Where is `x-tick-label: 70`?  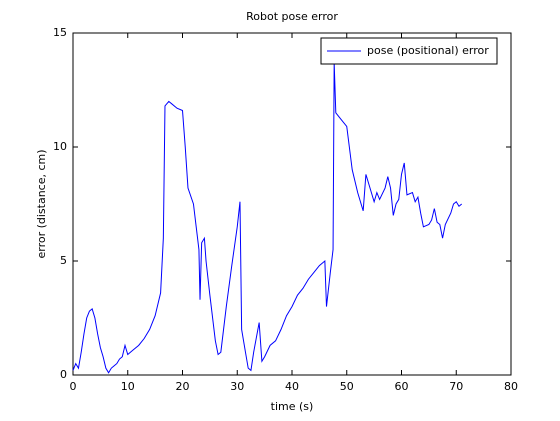
x-tick-label: 70 is located at coordinates (456, 386).